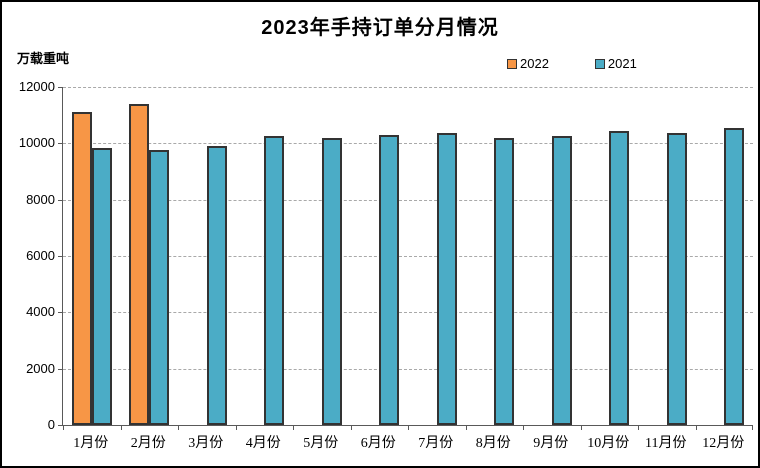 The height and width of the screenshot is (468, 760). What do you see at coordinates (493, 443) in the screenshot?
I see `x-label-m8: 8月份` at bounding box center [493, 443].